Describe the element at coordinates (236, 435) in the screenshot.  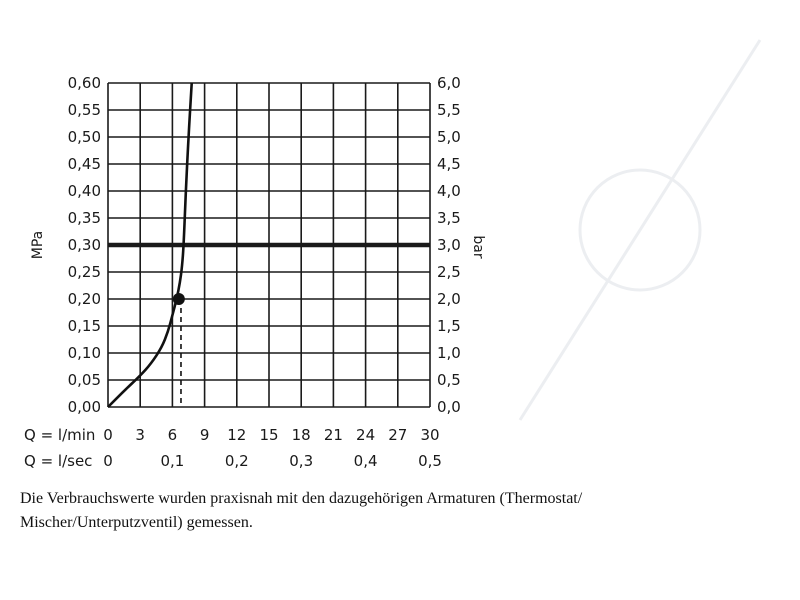
I see `x-lmin-tick-label: 12` at that location.